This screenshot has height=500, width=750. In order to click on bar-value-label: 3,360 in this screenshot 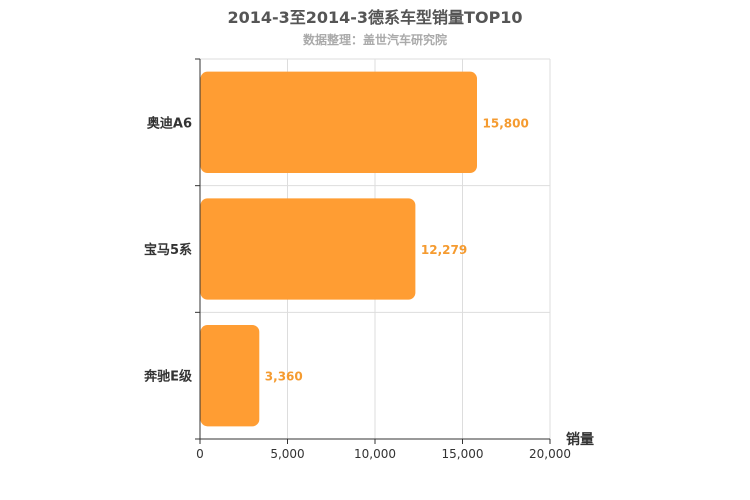, I will do `click(284, 377)`.